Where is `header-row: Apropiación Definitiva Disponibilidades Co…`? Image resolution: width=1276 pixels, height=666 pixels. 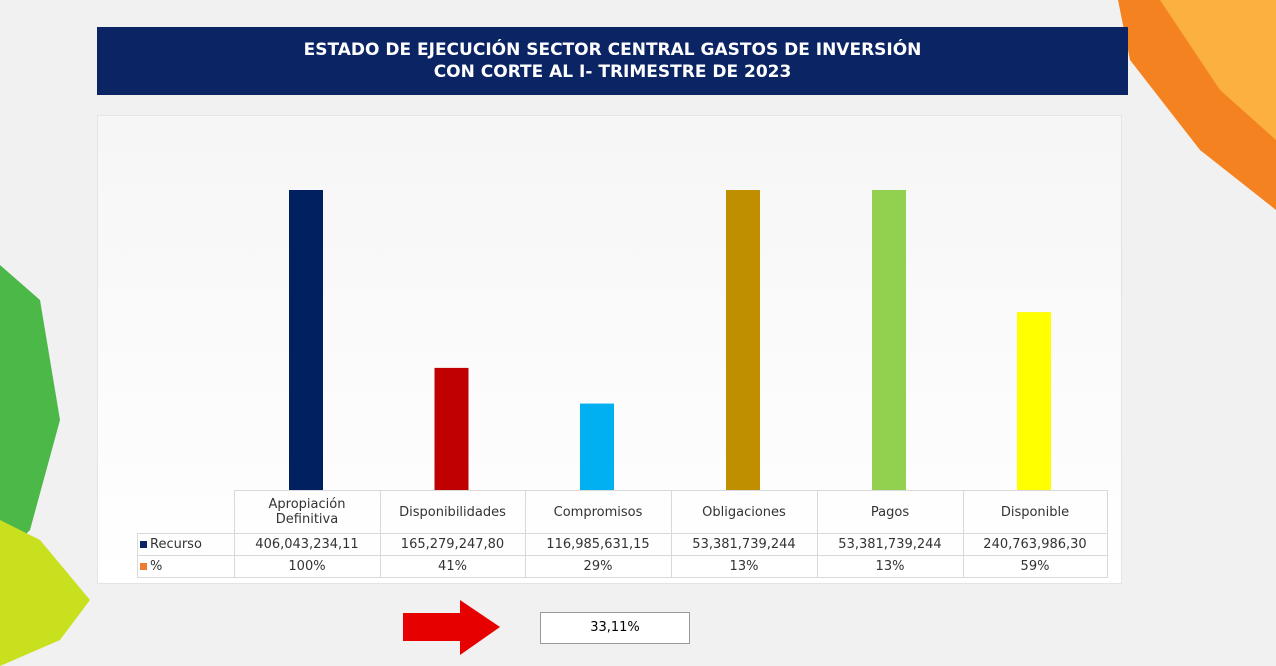
header-row: Apropiación Definitiva Disponibilidades Co… is located at coordinates (623, 512).